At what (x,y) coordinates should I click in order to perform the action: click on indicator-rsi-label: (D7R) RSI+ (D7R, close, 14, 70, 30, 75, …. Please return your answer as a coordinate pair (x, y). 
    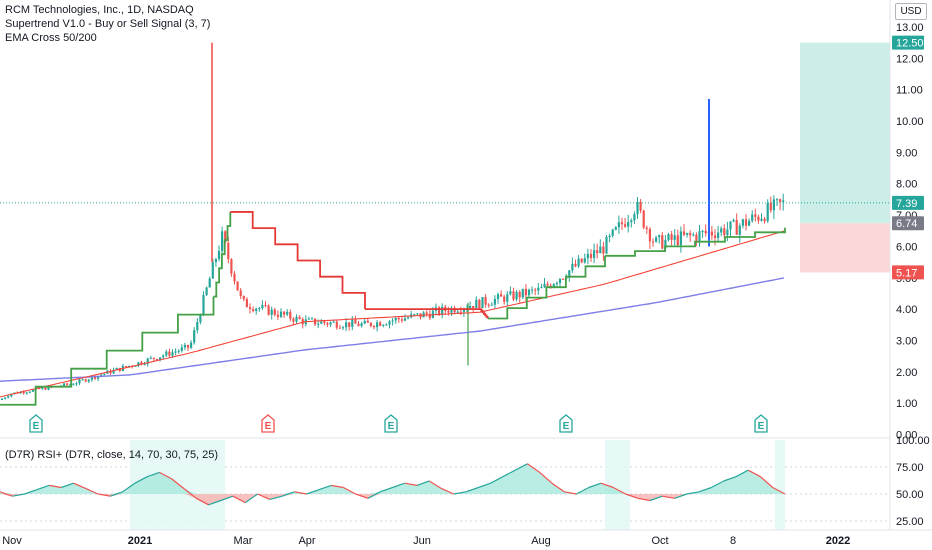
    Looking at the image, I should click on (112, 455).